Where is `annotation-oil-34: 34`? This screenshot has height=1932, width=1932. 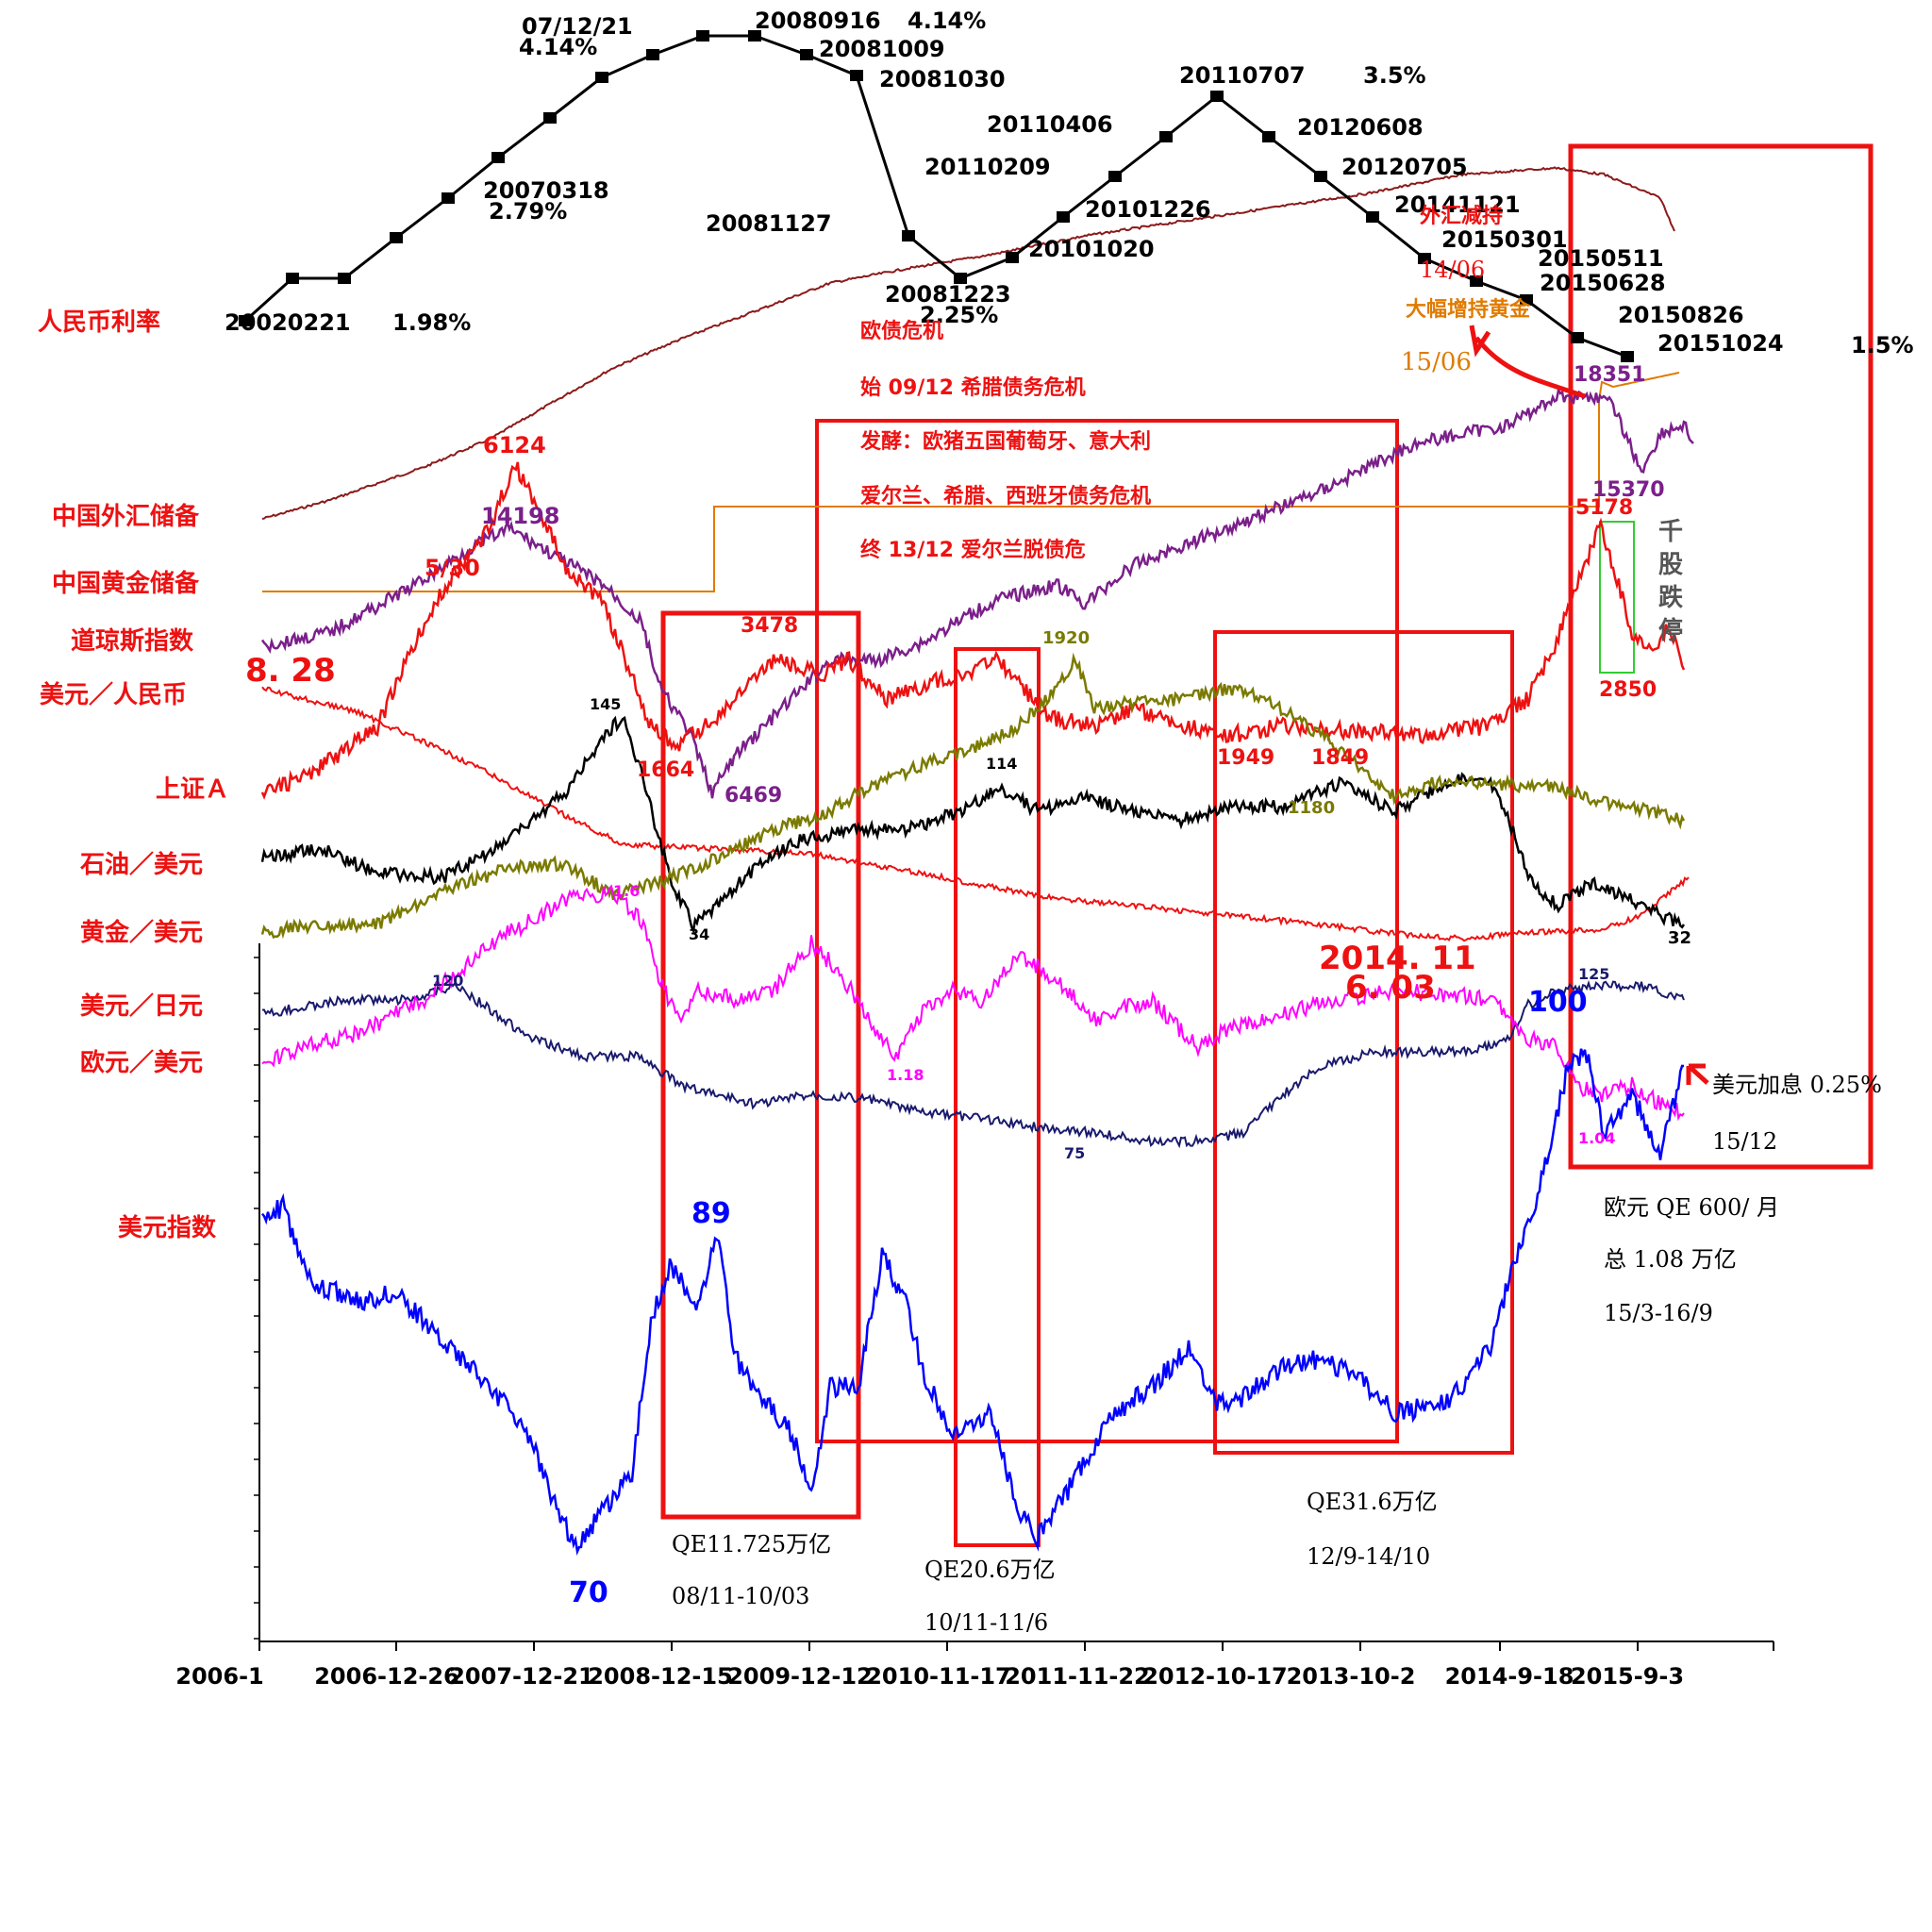 annotation-oil-34: 34 is located at coordinates (699, 934).